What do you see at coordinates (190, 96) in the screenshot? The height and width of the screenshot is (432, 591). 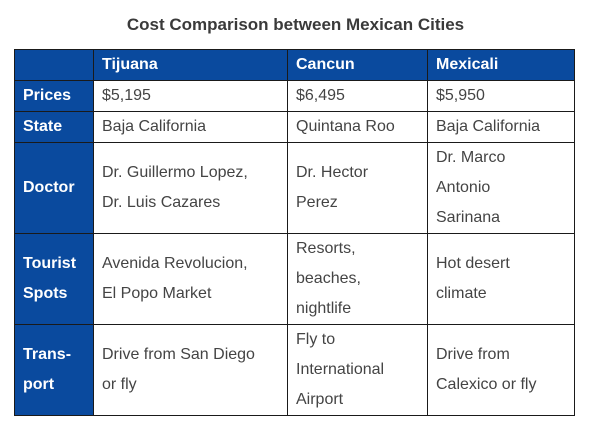 I see `cell-prices-tijuana: $5,195` at bounding box center [190, 96].